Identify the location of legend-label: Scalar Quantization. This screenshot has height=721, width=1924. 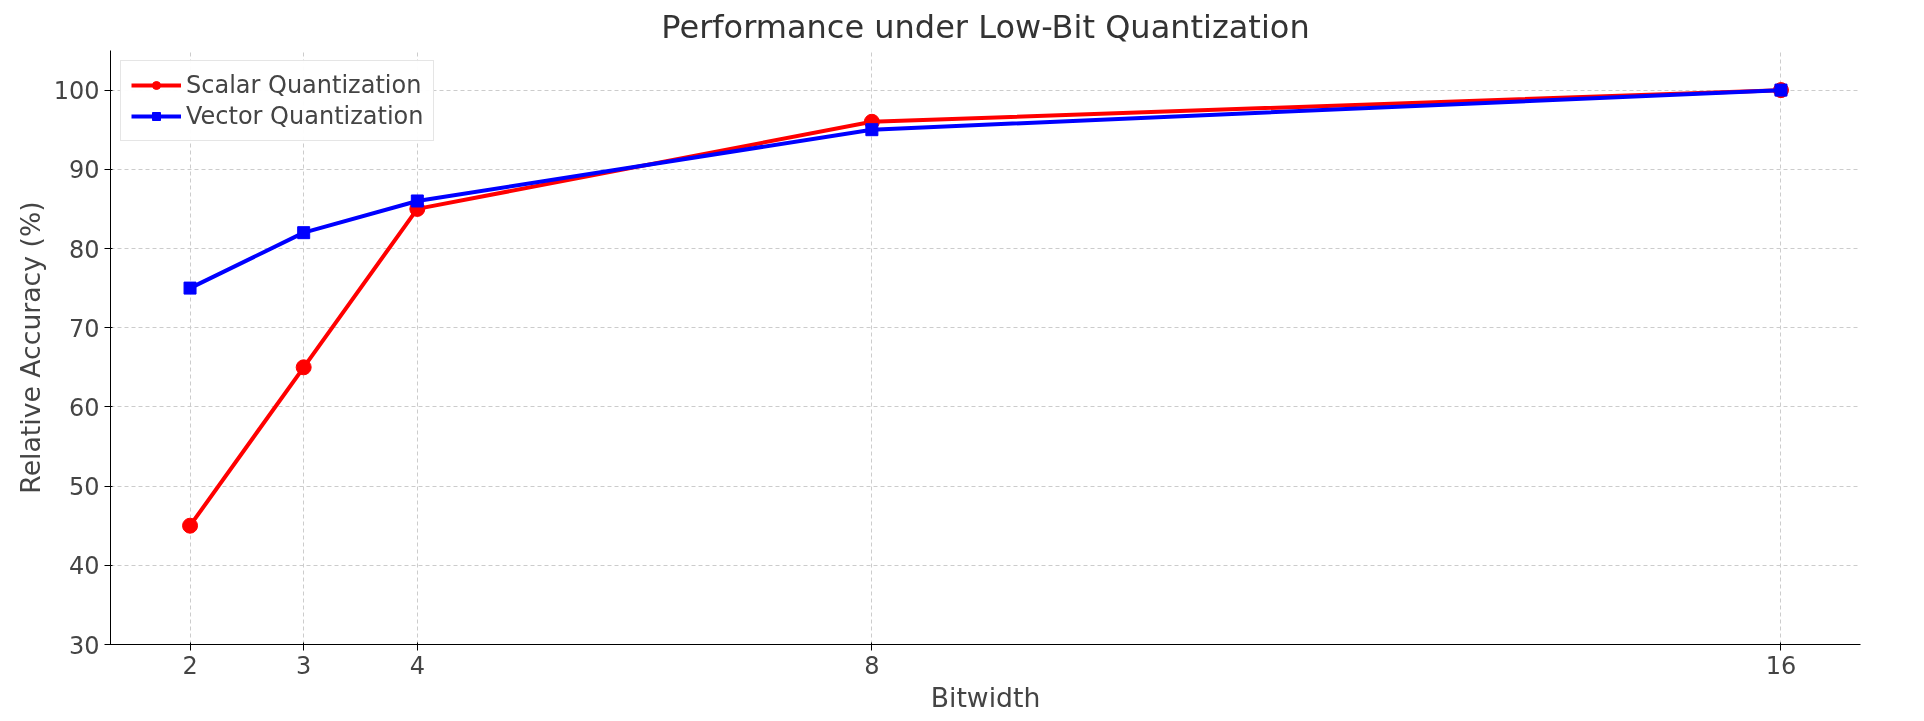
(304, 85).